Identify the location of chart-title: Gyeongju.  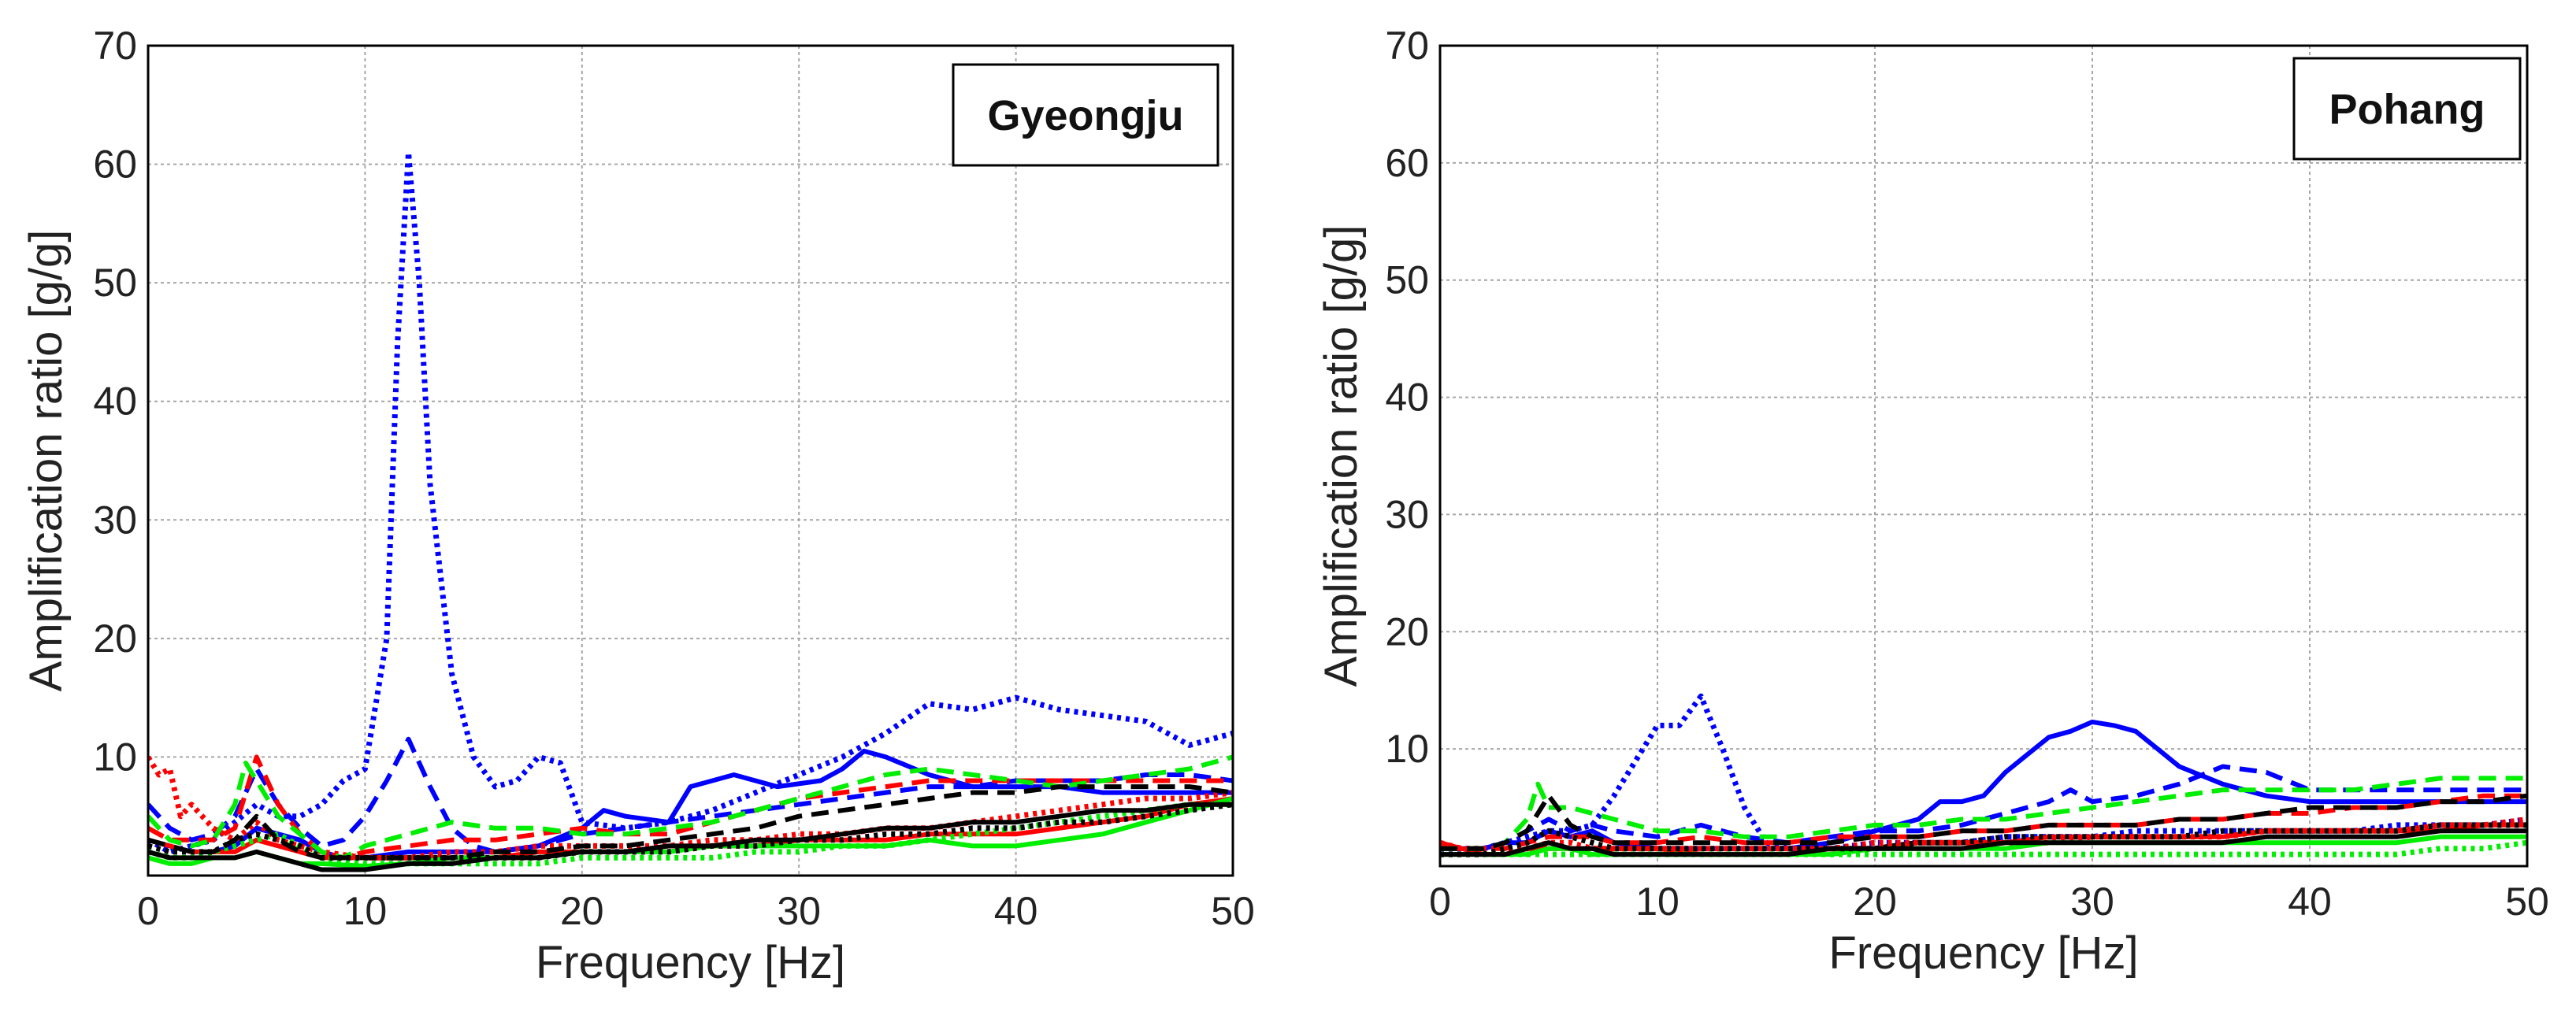
(1085, 116).